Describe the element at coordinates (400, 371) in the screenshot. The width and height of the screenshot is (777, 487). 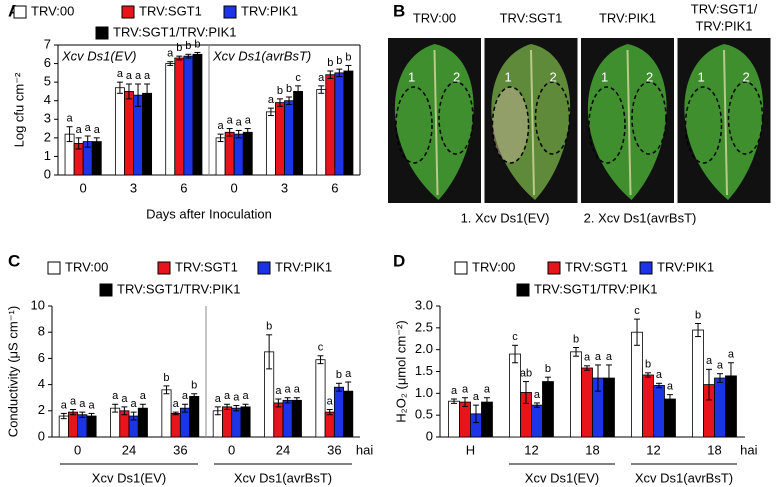
I see `y-axis-label: H₂O₂ (μmol cm⁻²)` at that location.